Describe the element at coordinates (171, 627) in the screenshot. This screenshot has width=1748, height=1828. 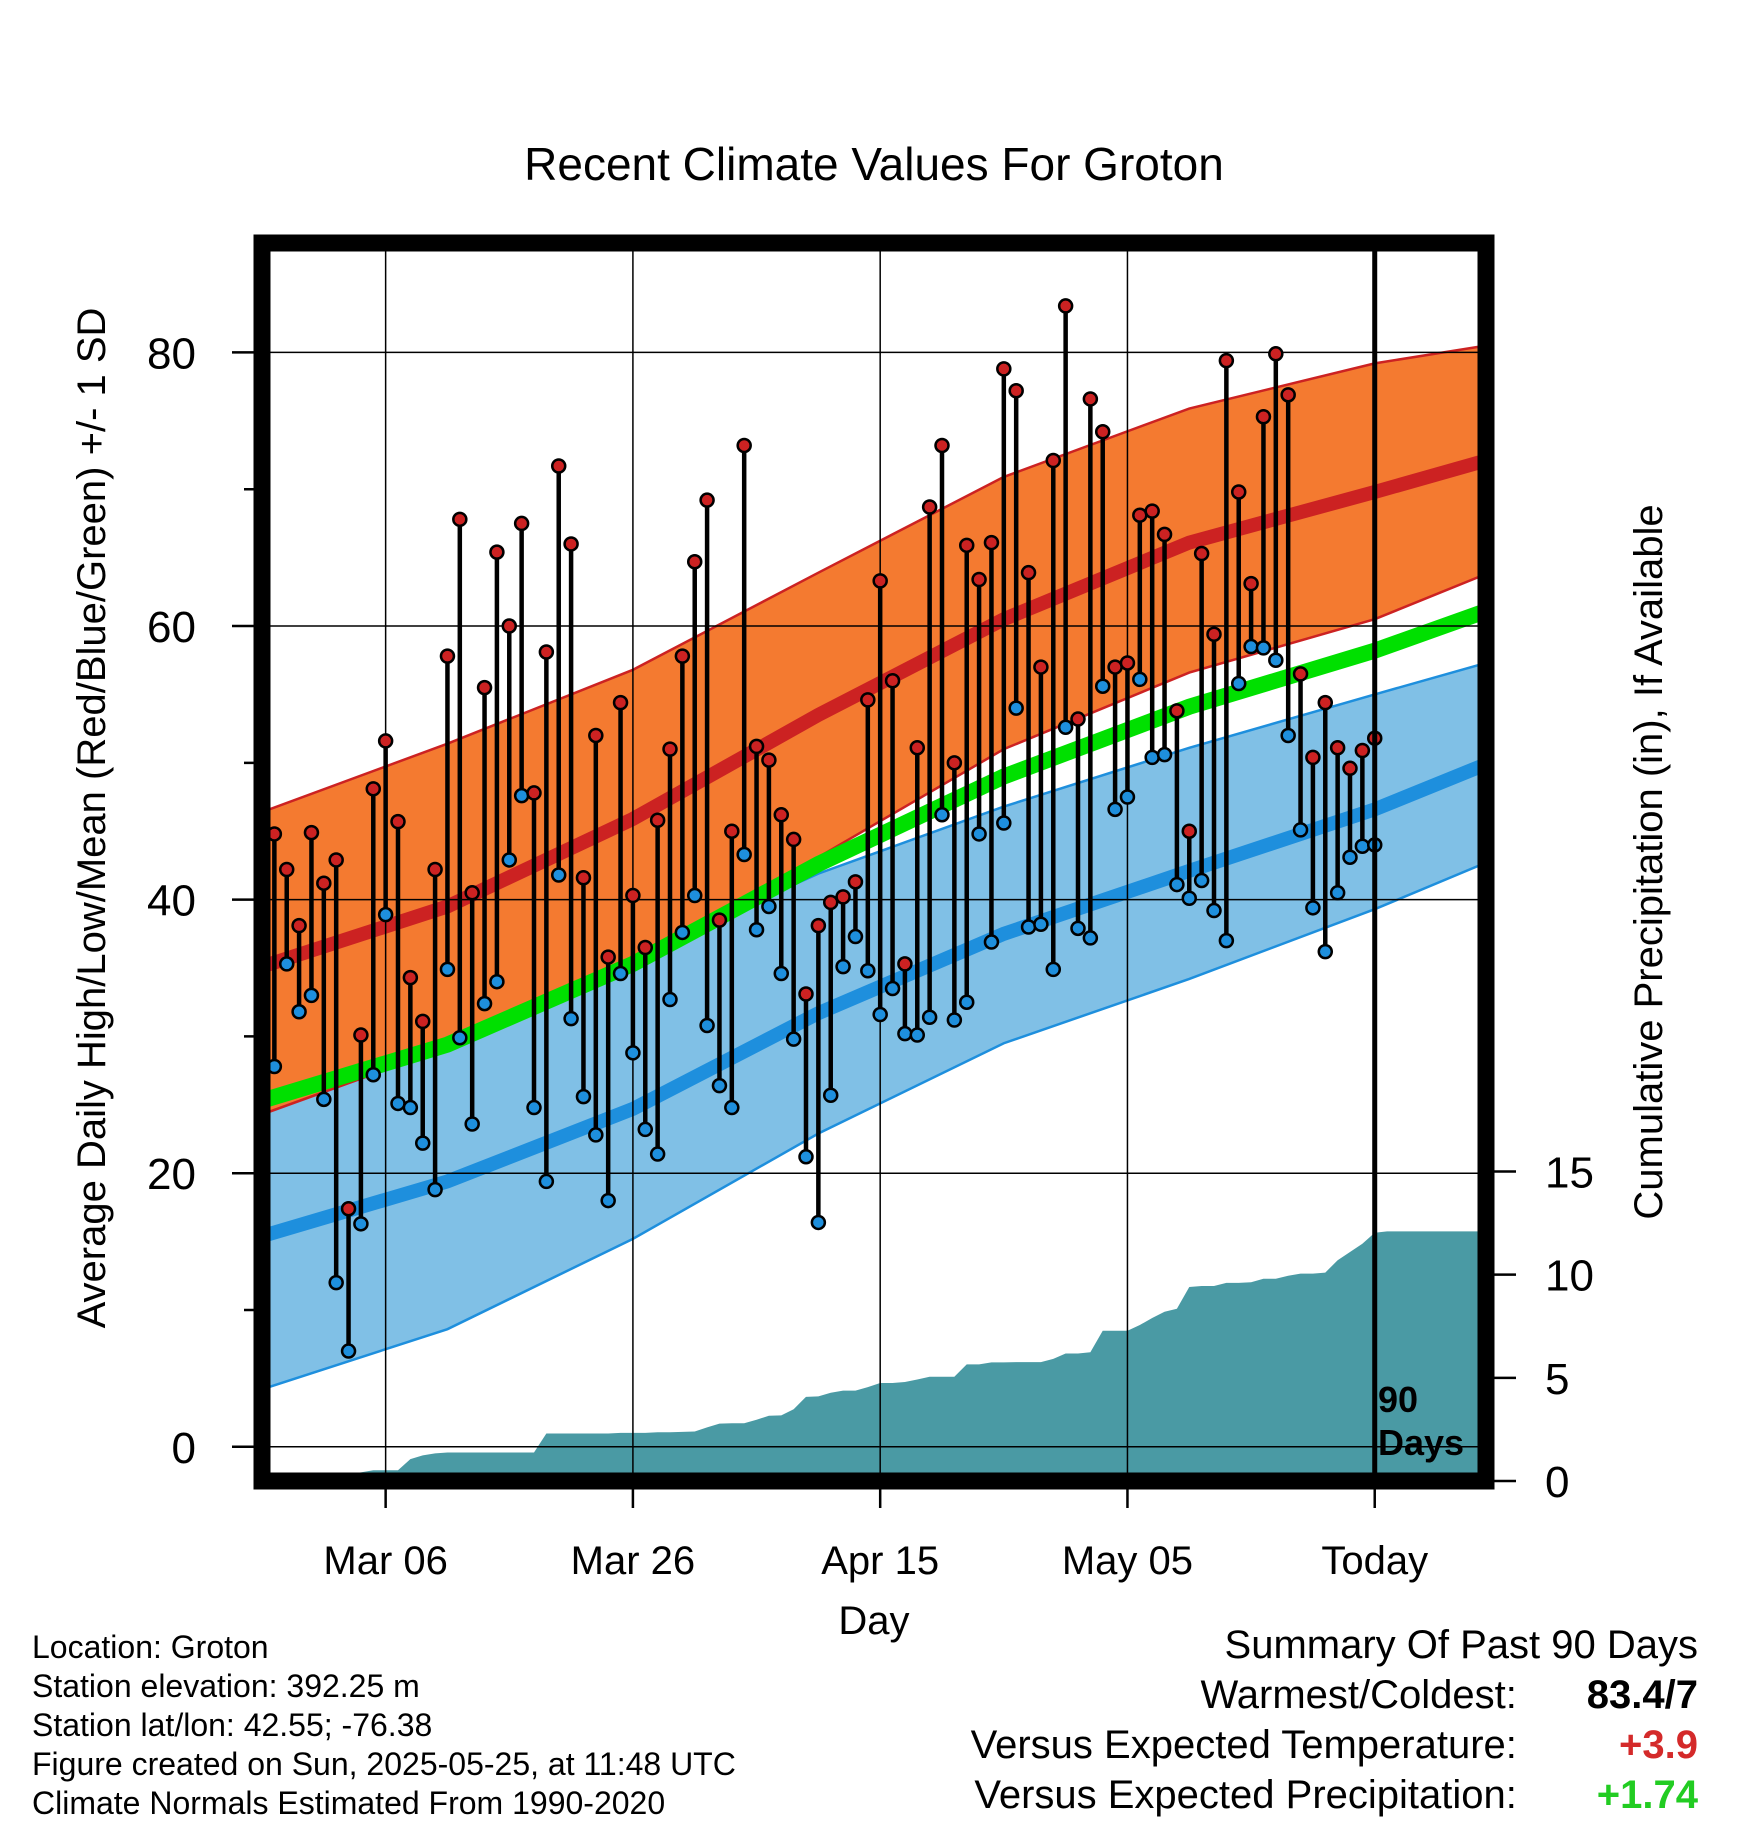
I see `y-tick-label: 60` at that location.